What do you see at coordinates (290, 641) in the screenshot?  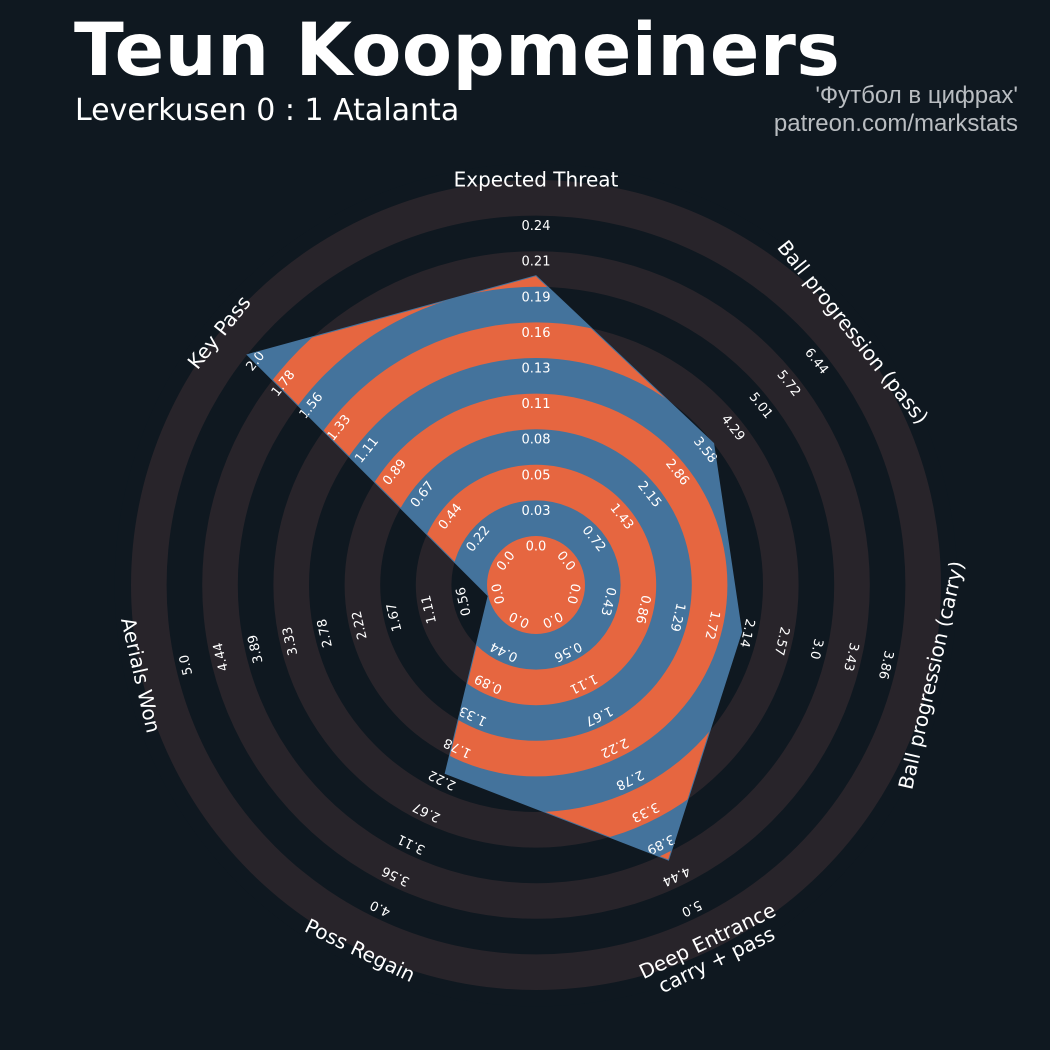 I see `tick-label: 3.33` at bounding box center [290, 641].